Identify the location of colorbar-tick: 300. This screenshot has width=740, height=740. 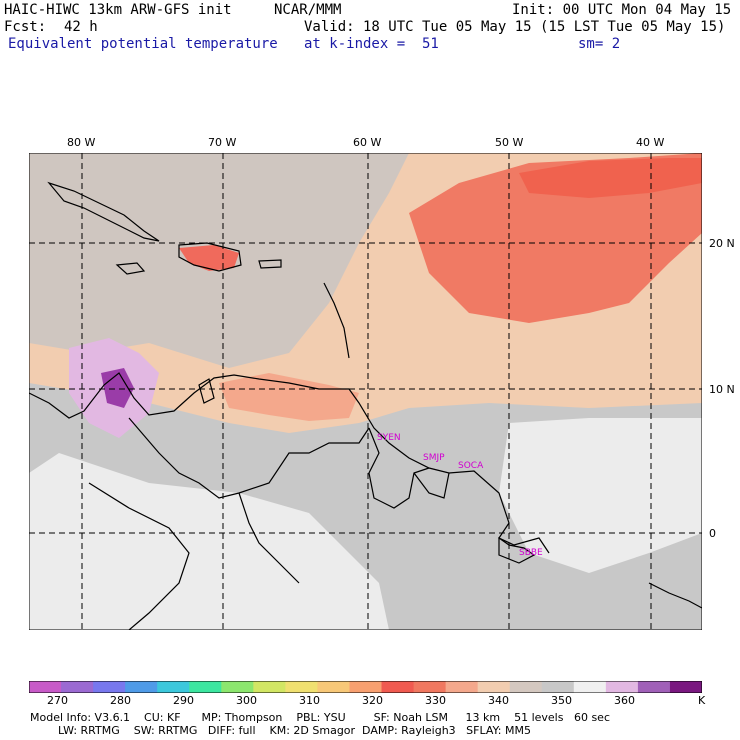
(246, 700).